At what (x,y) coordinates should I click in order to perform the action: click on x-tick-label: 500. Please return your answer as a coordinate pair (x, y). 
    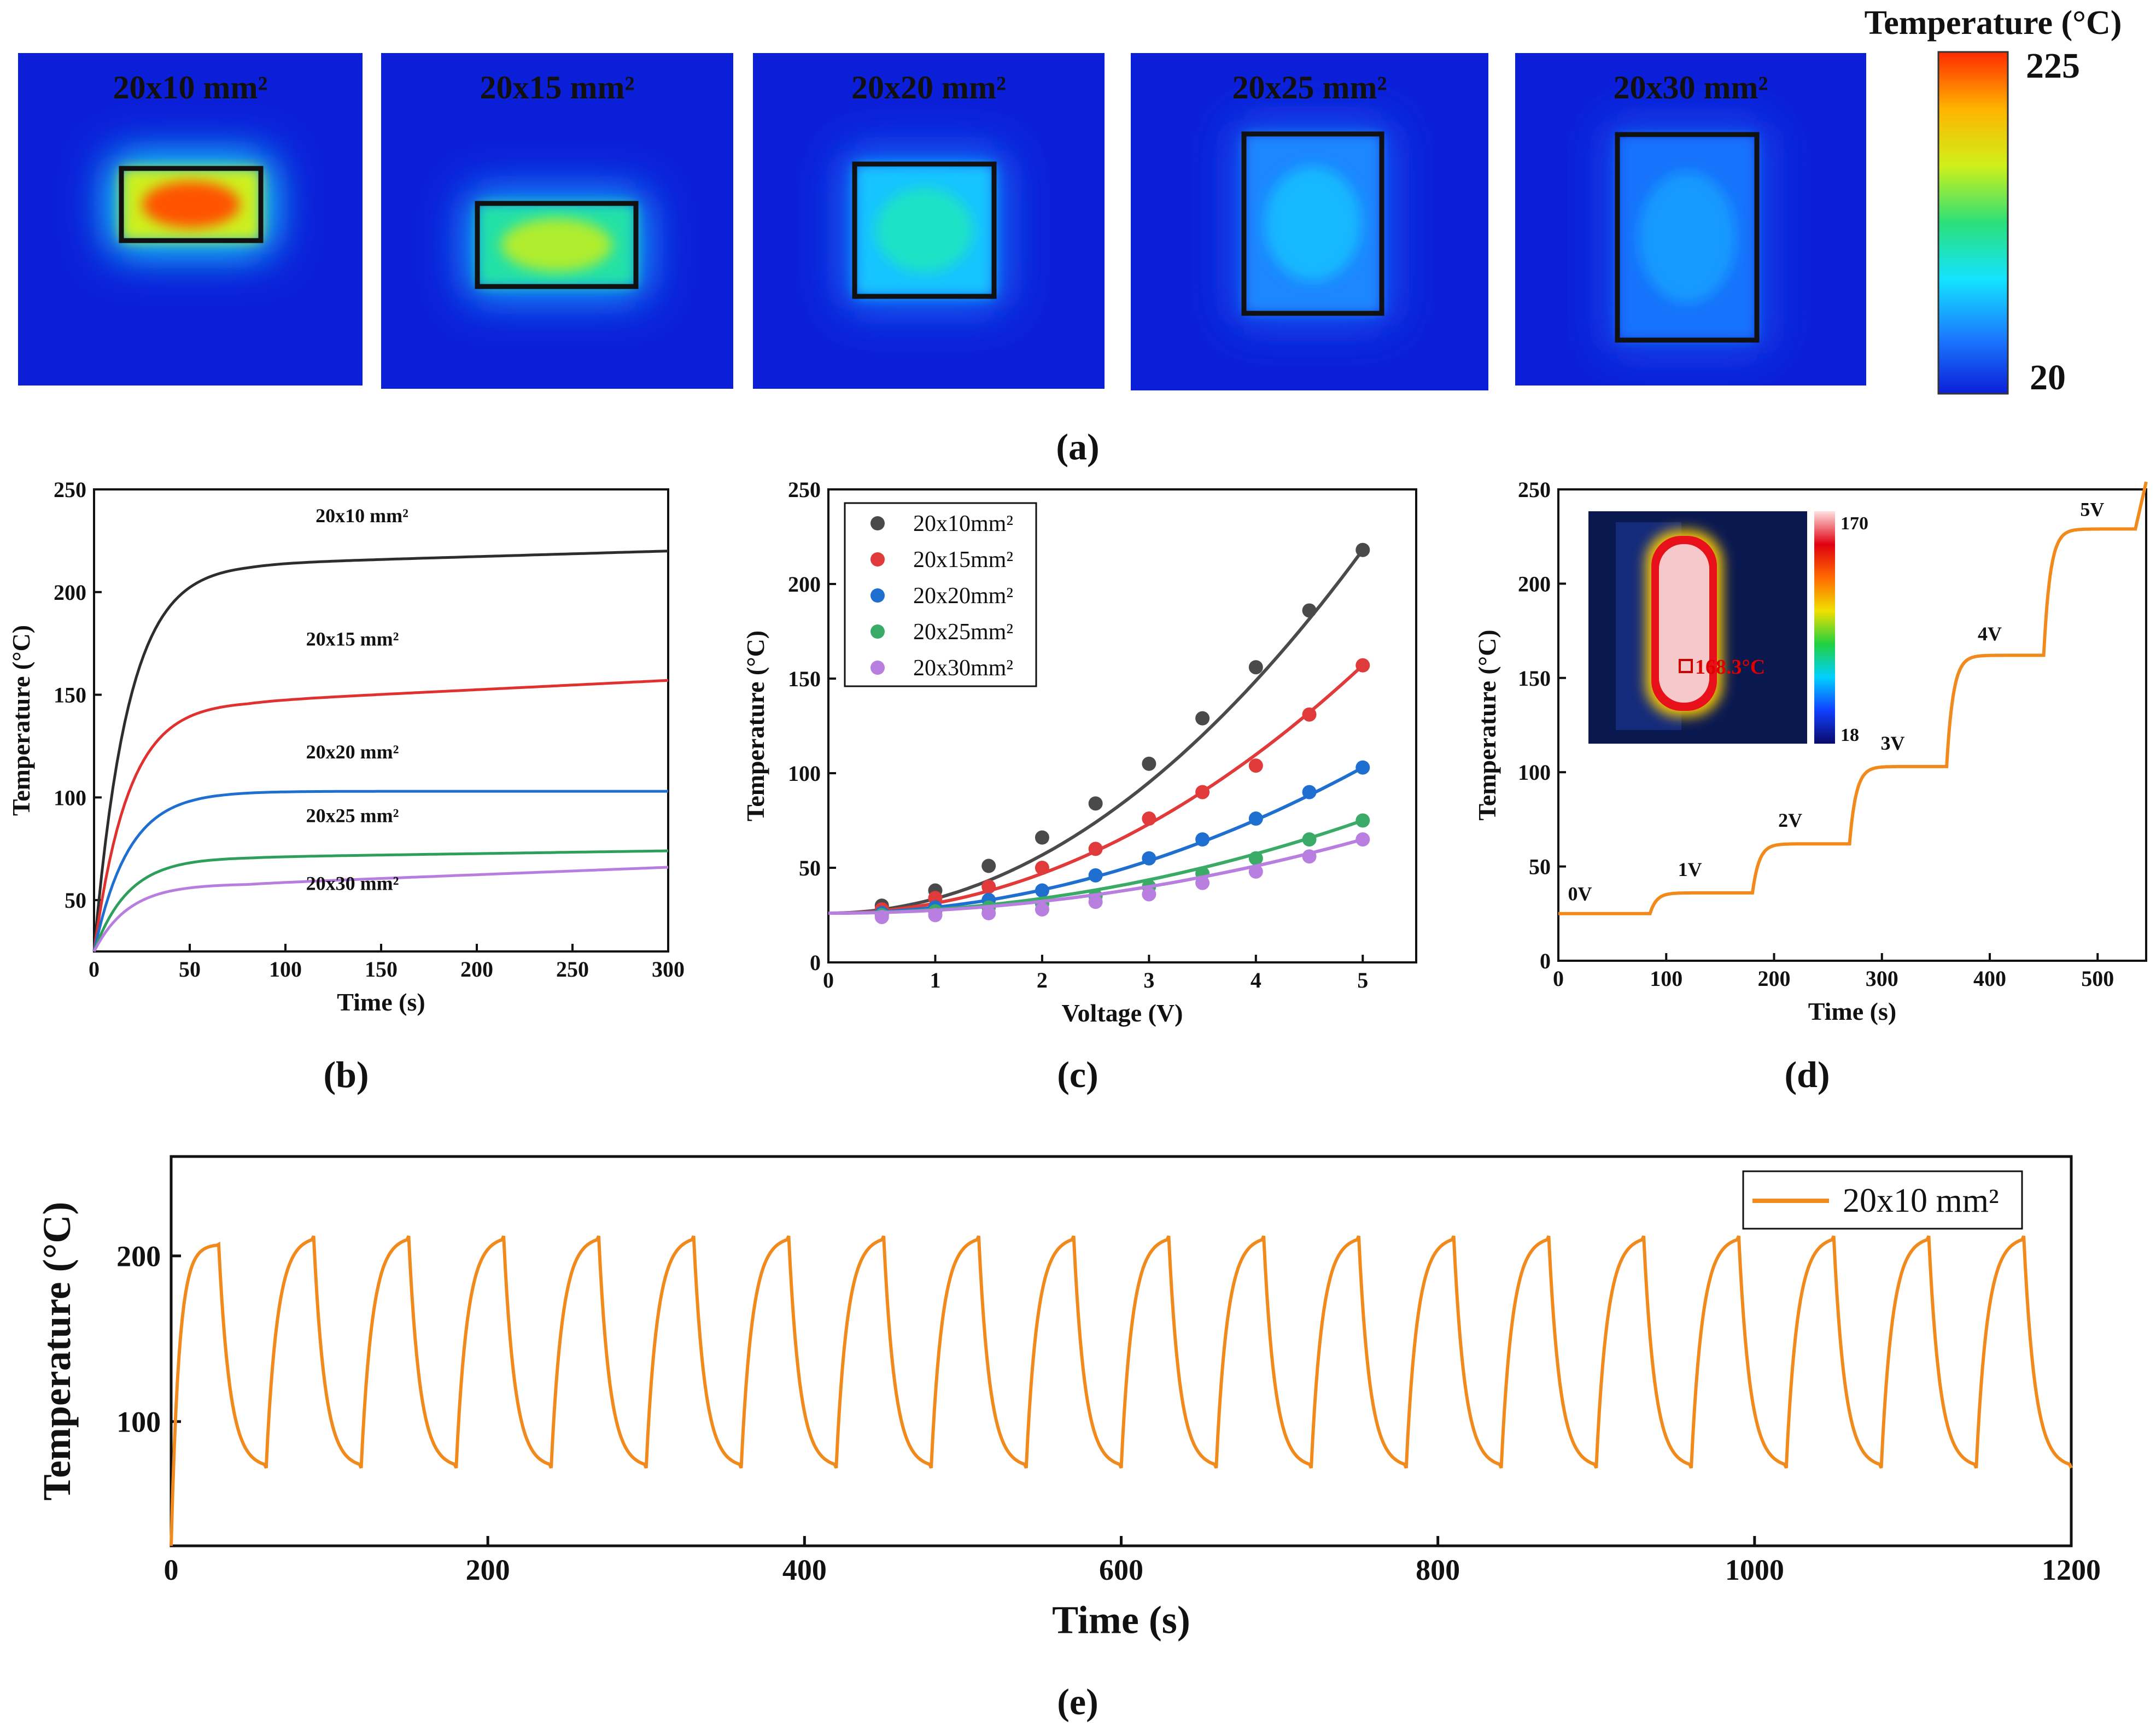
    Looking at the image, I should click on (2097, 978).